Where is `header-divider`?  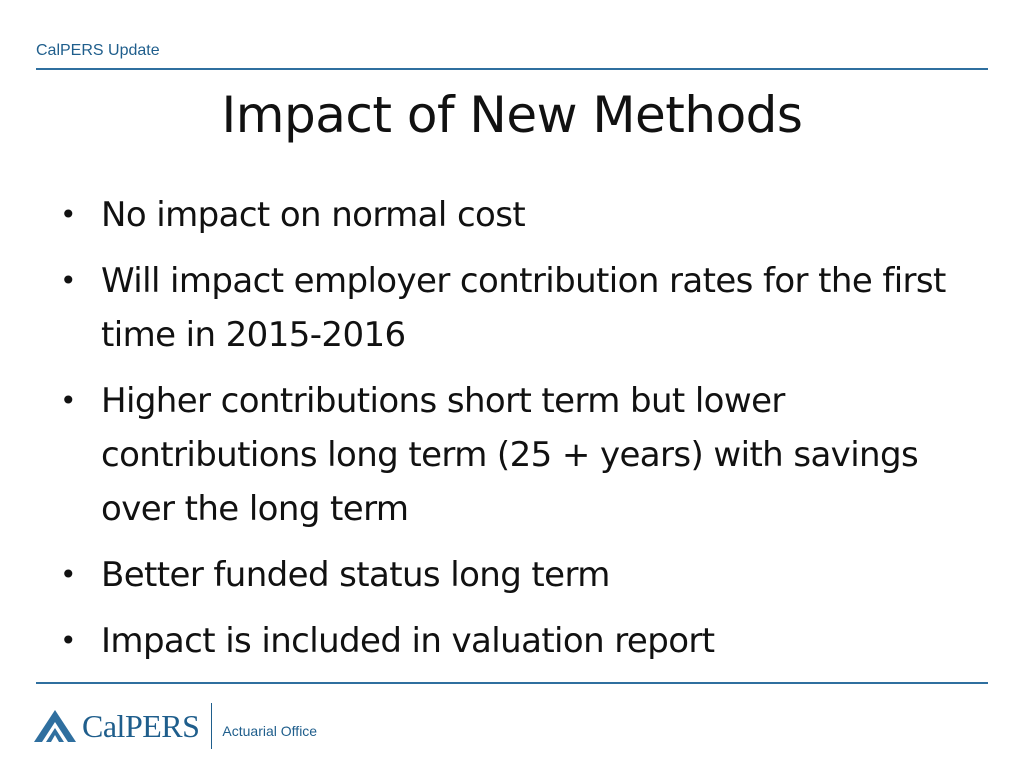
header-divider is located at coordinates (512, 69).